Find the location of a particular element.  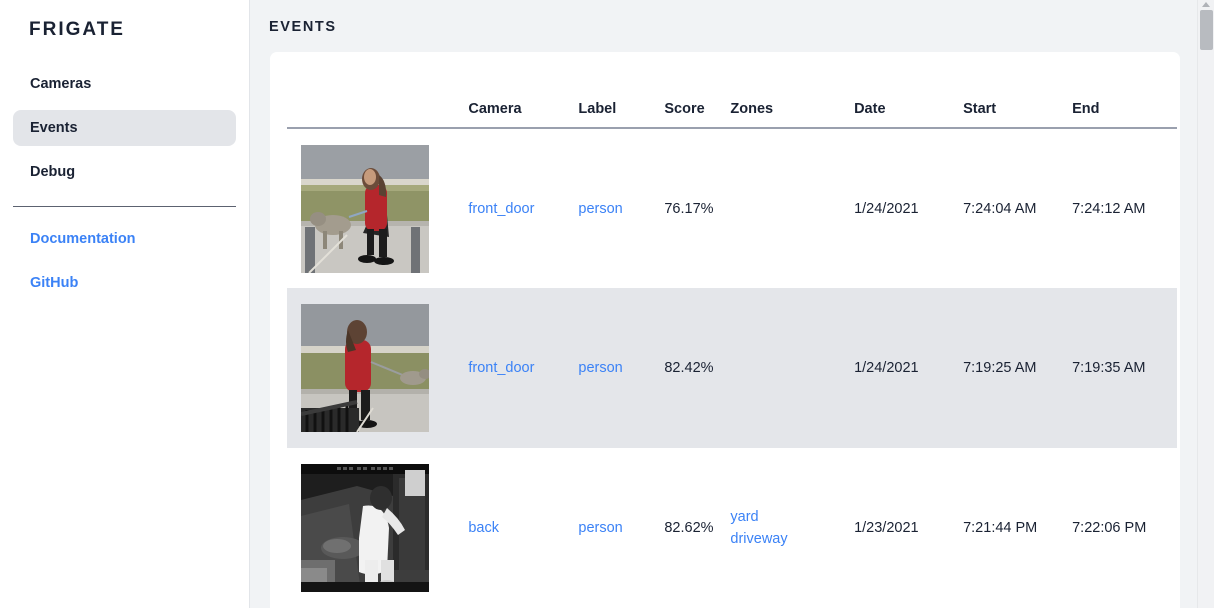

column-header-date: Date is located at coordinates (870, 109).